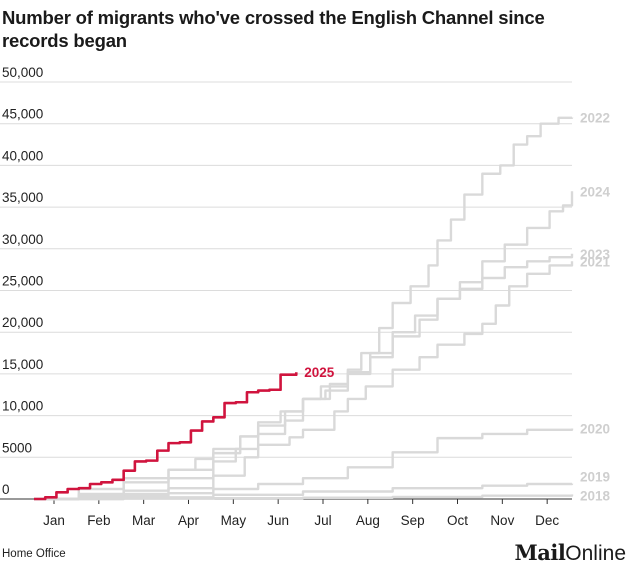 This screenshot has height=566, width=628. I want to click on series-label-2024: 2024, so click(595, 191).